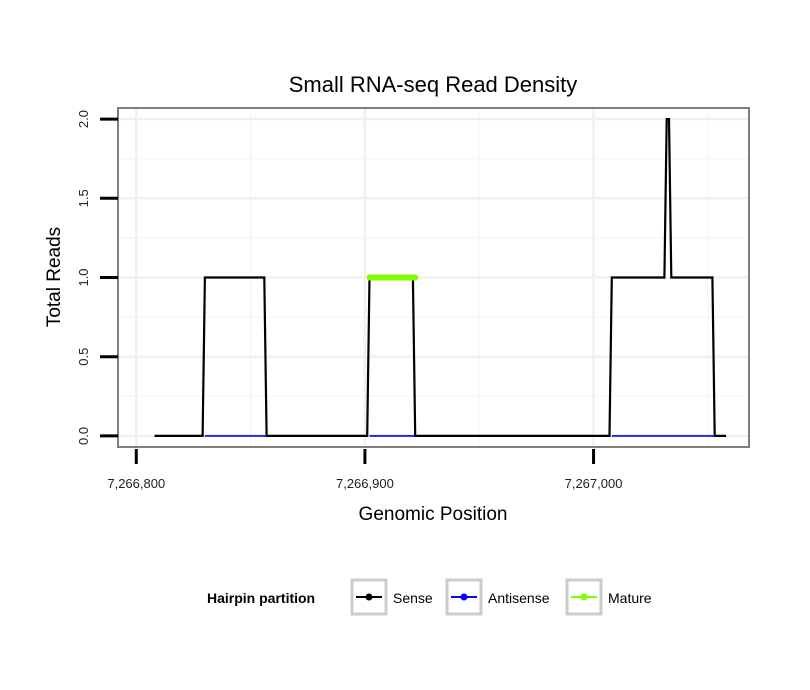  Describe the element at coordinates (364, 470) in the screenshot. I see `x-axis: 7,266,800 7,266,900 7,267,000` at that location.